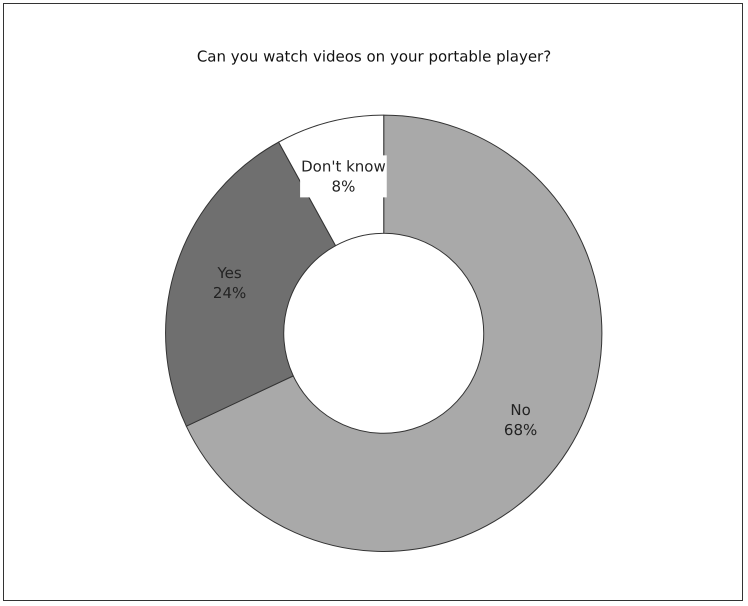 The image size is (748, 606). I want to click on data-label: 68%, so click(521, 430).